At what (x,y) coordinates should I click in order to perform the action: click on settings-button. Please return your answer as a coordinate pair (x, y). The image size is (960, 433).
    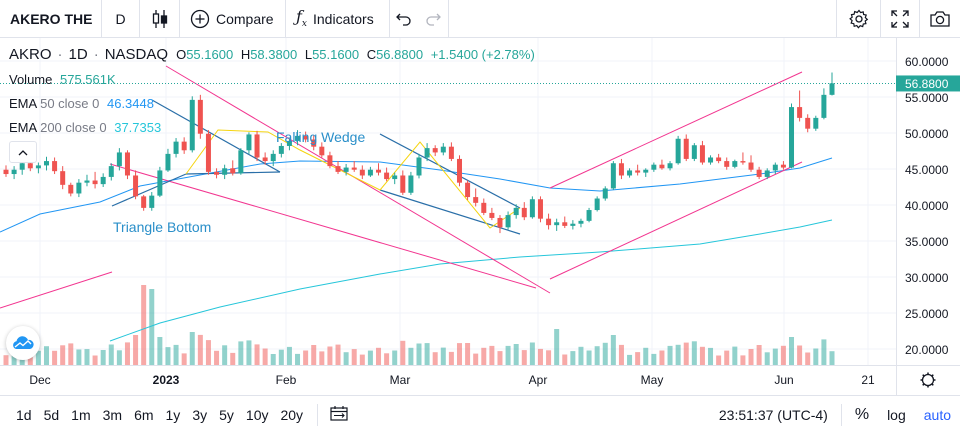
    Looking at the image, I should click on (858, 19).